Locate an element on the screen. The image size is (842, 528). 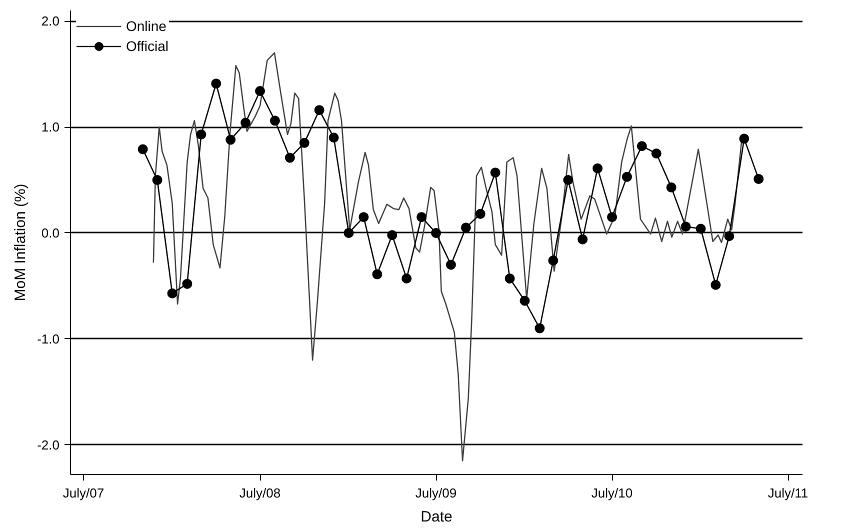
x-tick-label: July/09 is located at coordinates (436, 493).